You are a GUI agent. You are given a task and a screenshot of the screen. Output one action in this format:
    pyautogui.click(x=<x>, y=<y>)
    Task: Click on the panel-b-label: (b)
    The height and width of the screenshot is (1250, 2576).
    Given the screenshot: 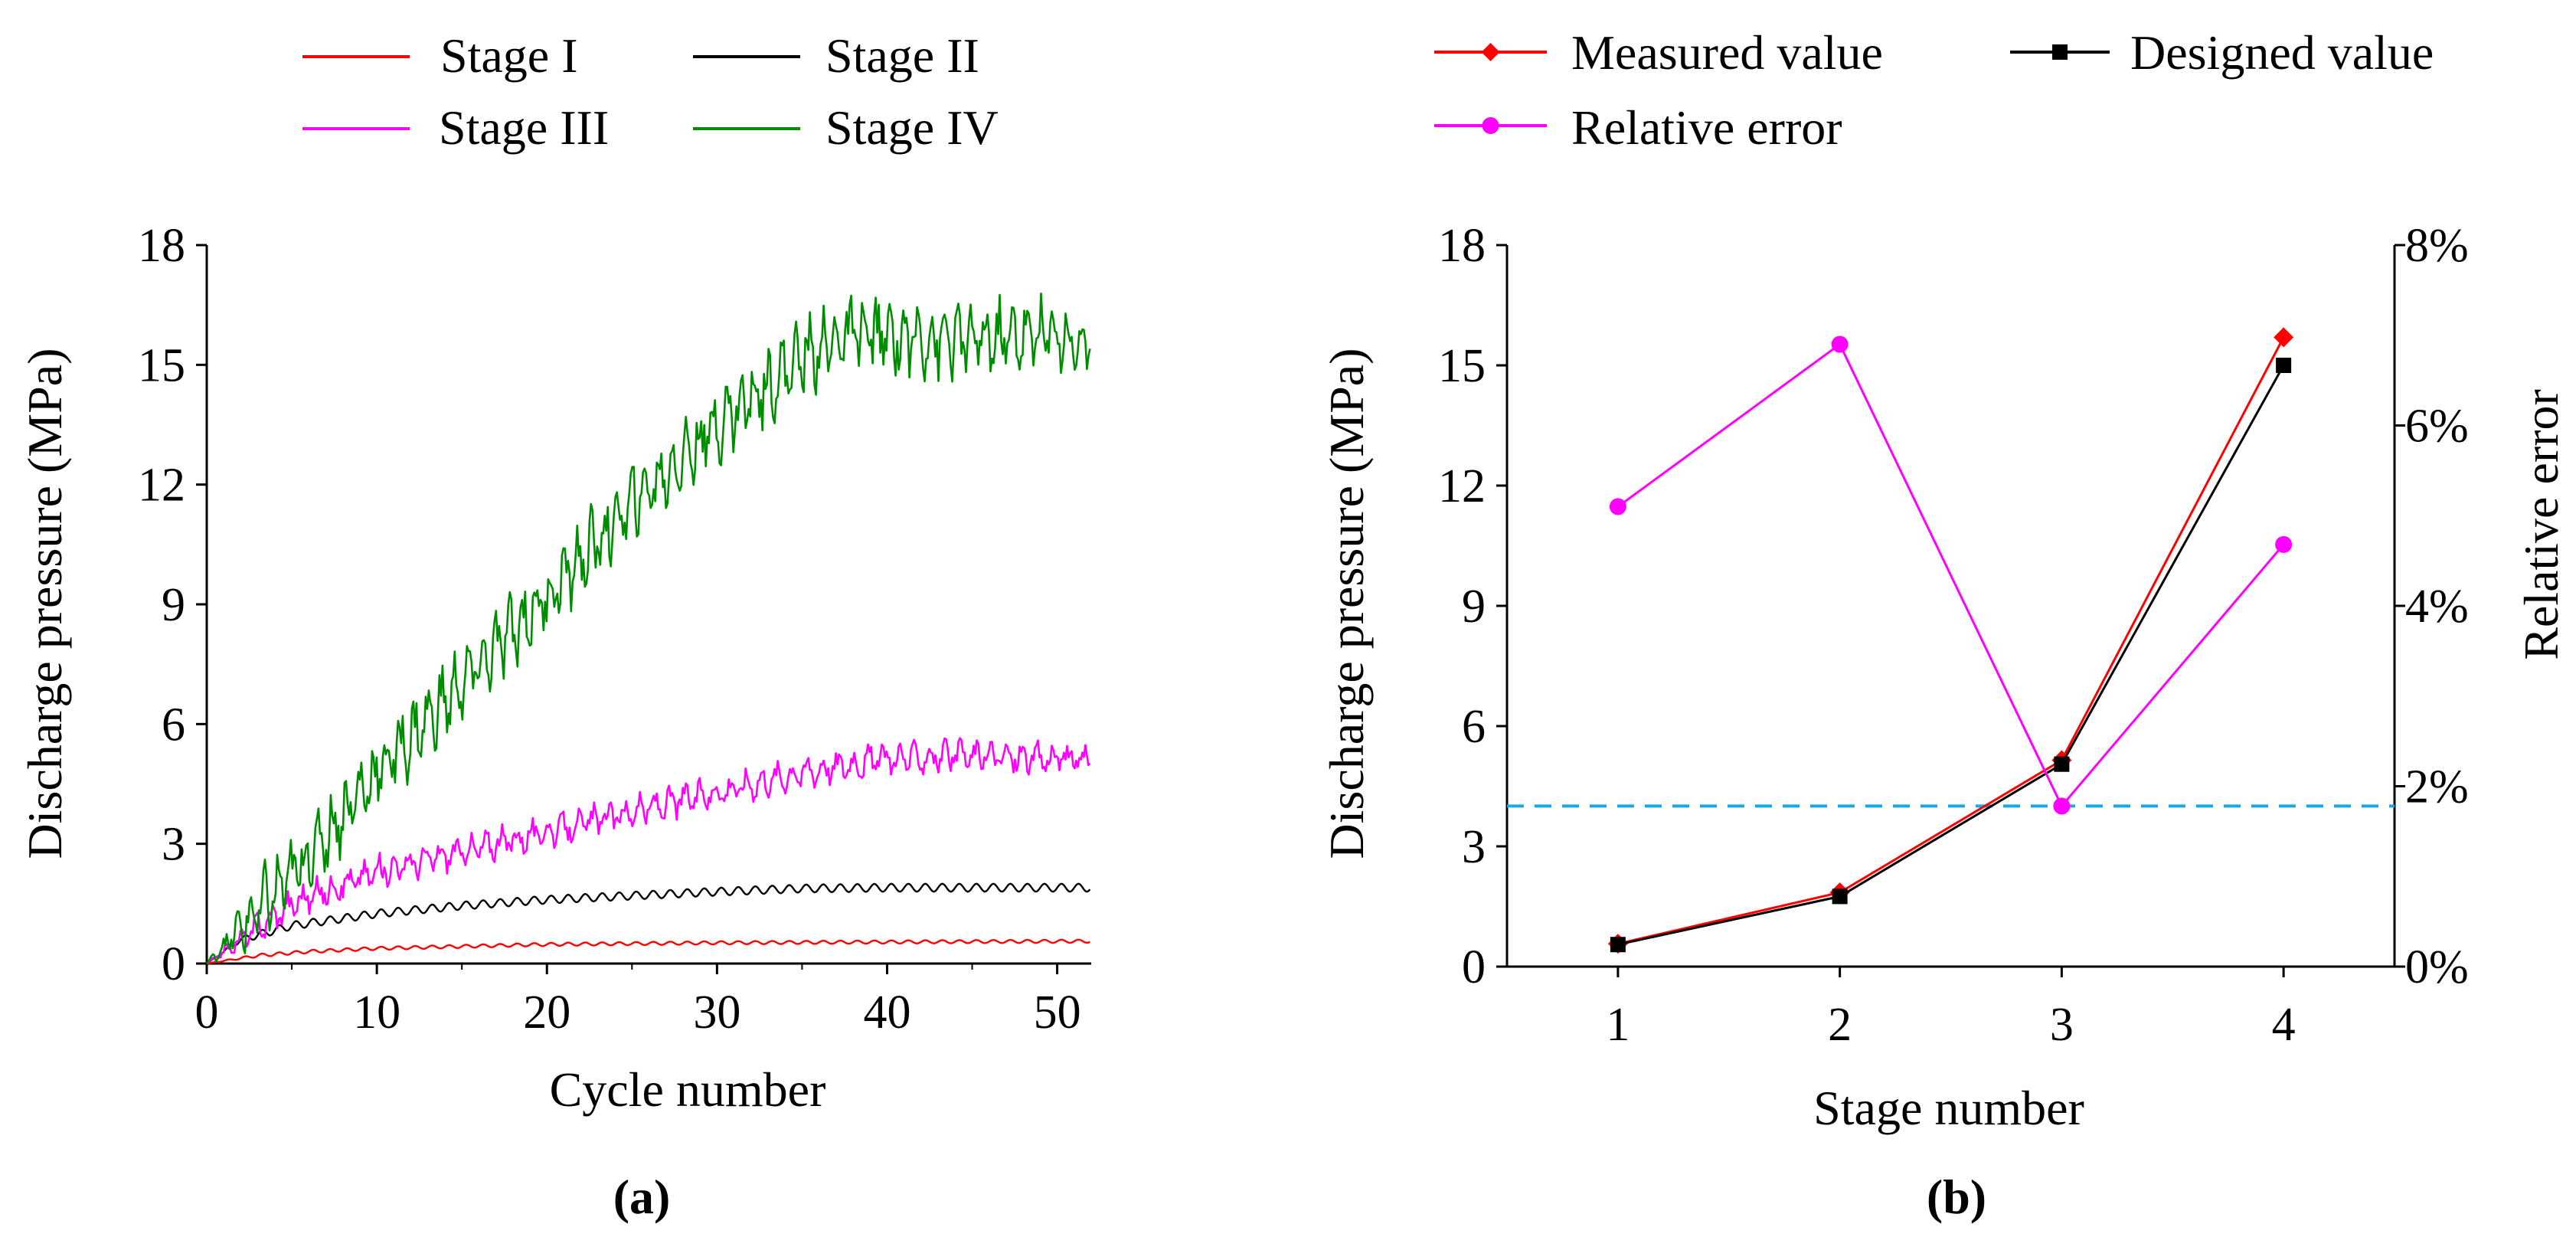 What is the action you would take?
    pyautogui.click(x=1956, y=1197)
    